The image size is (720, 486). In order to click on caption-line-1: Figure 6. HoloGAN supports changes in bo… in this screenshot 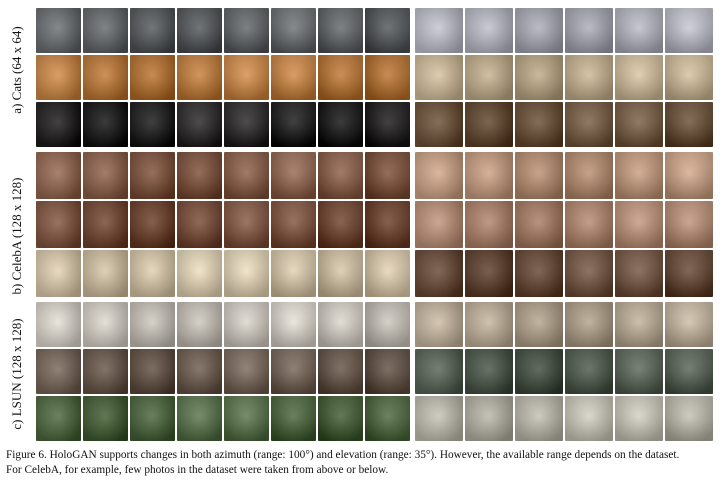, I will do `click(343, 455)`.